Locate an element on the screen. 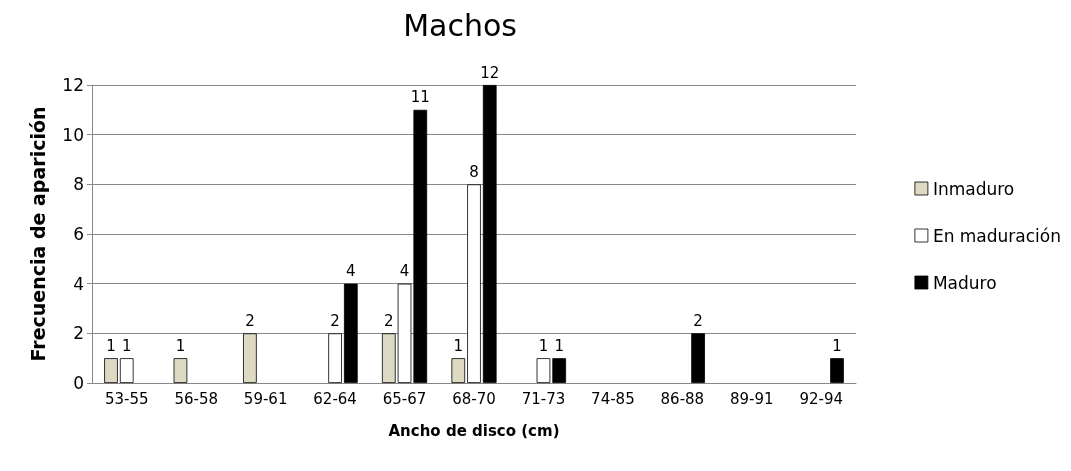 The height and width of the screenshot is (471, 1071). legend-label: Maduro is located at coordinates (964, 282).